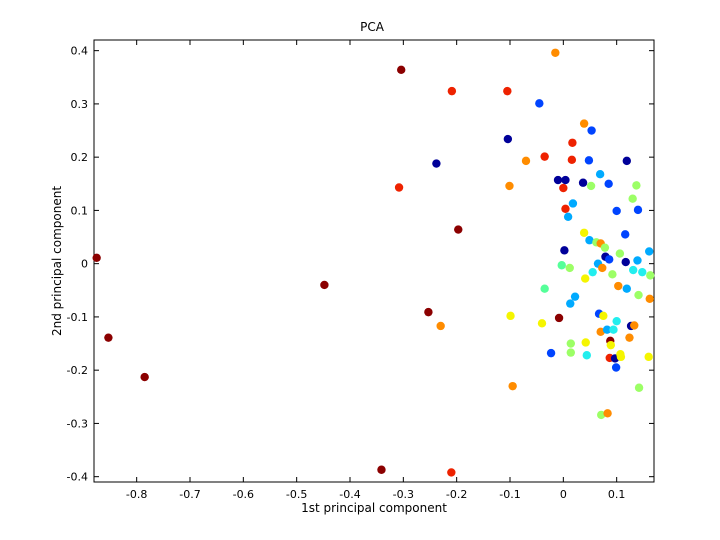  I want to click on y-tick-label: 0.4, so click(80, 51).